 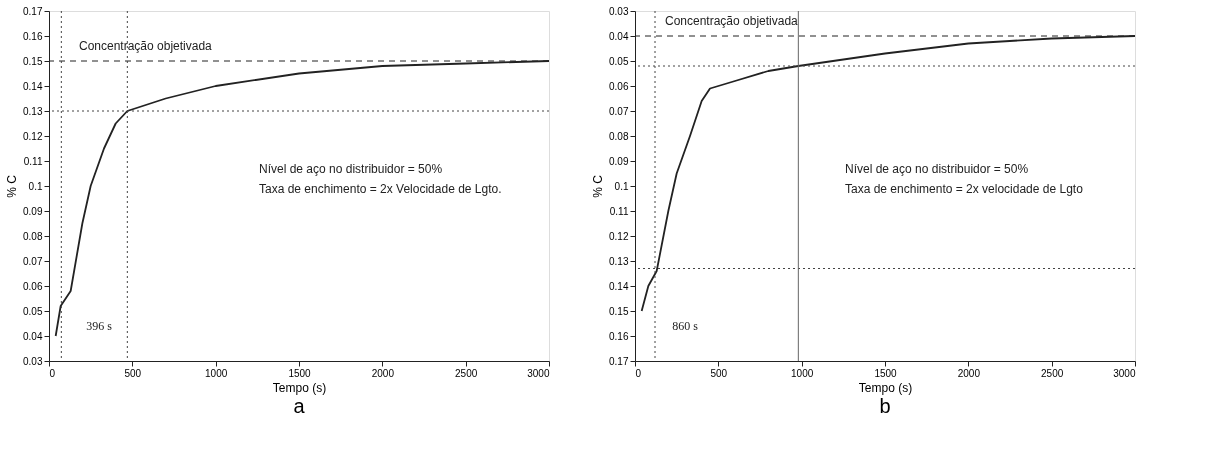 What do you see at coordinates (885, 406) in the screenshot?
I see `text: b` at bounding box center [885, 406].